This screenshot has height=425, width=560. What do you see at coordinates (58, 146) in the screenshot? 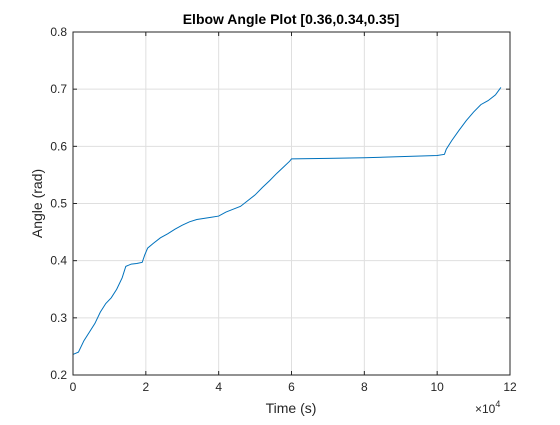
I see `y-tick-label: 0.6` at bounding box center [58, 146].